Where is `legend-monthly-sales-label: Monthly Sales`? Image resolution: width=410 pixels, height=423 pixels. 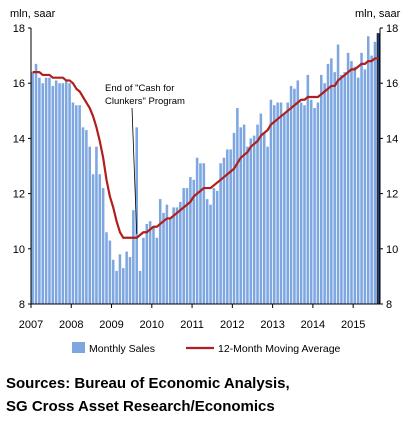 legend-monthly-sales-label: Monthly Sales is located at coordinates (122, 349).